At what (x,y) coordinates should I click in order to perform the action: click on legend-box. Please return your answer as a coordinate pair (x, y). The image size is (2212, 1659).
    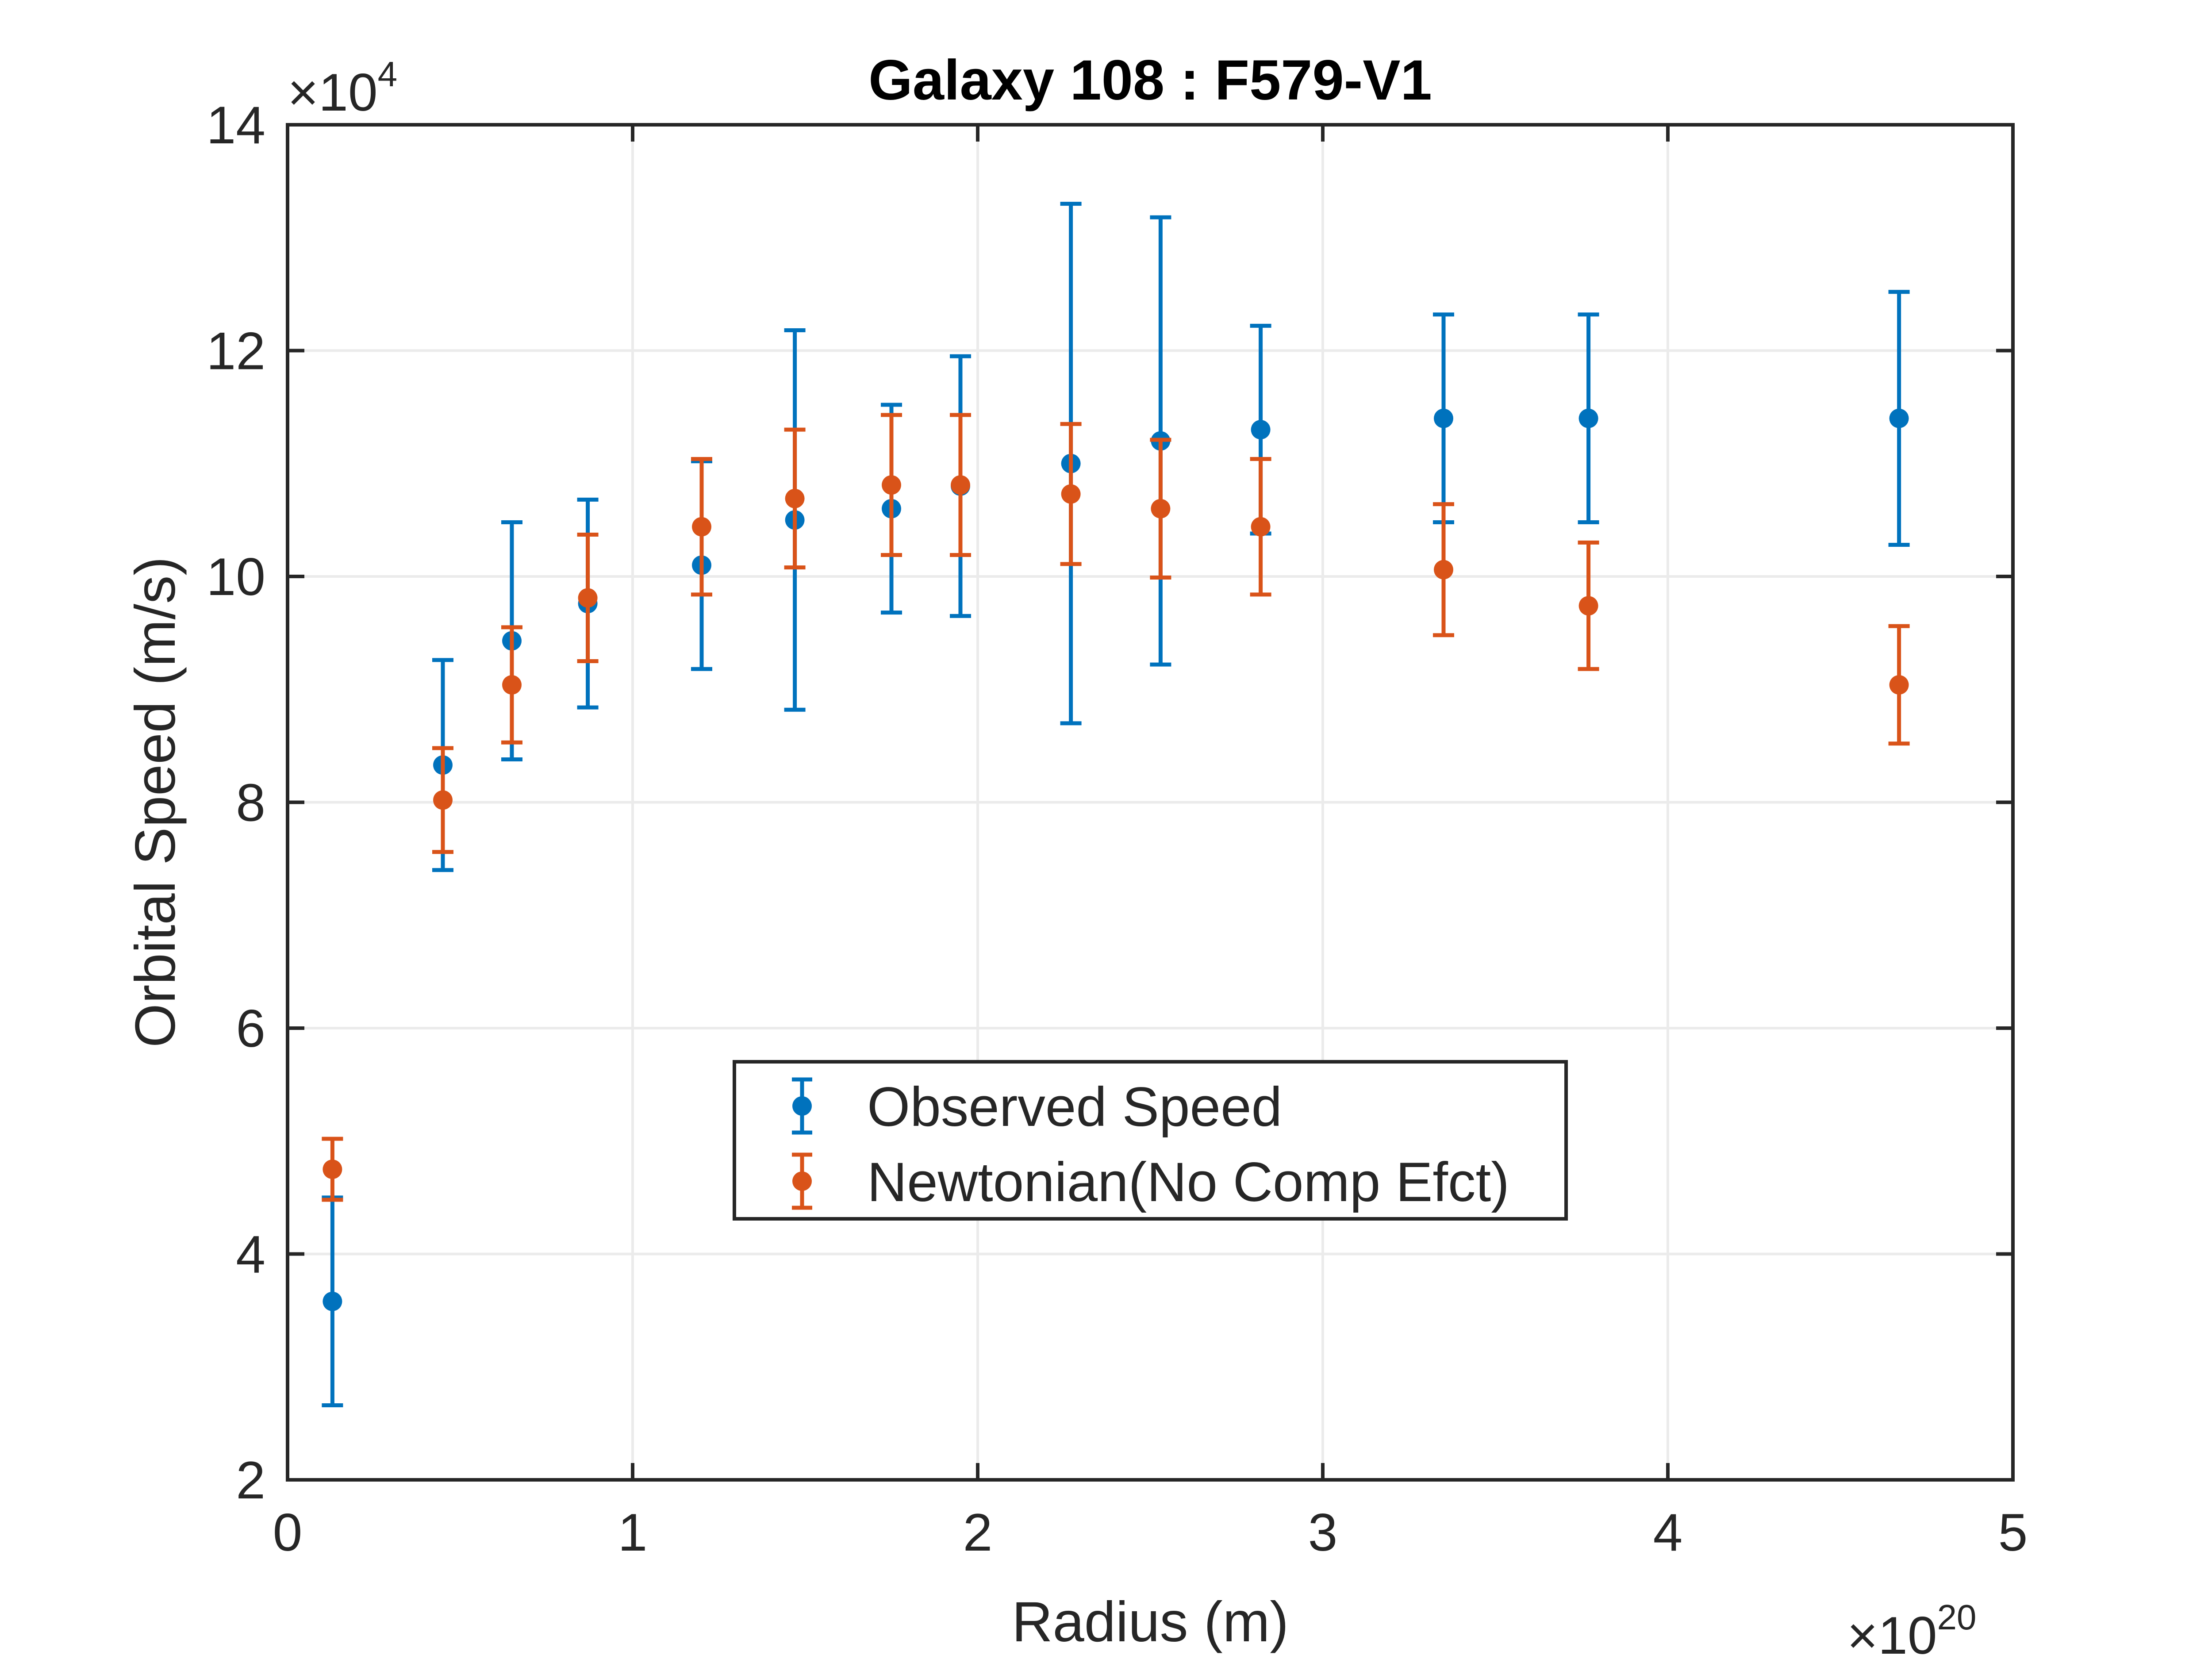
    Looking at the image, I should click on (1151, 1140).